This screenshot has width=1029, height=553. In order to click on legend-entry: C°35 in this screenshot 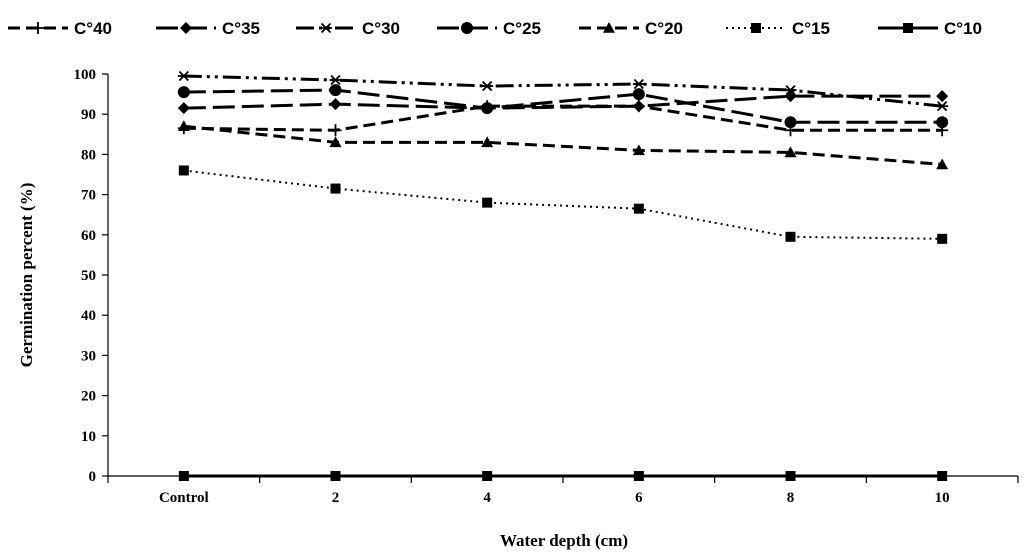, I will do `click(208, 28)`.